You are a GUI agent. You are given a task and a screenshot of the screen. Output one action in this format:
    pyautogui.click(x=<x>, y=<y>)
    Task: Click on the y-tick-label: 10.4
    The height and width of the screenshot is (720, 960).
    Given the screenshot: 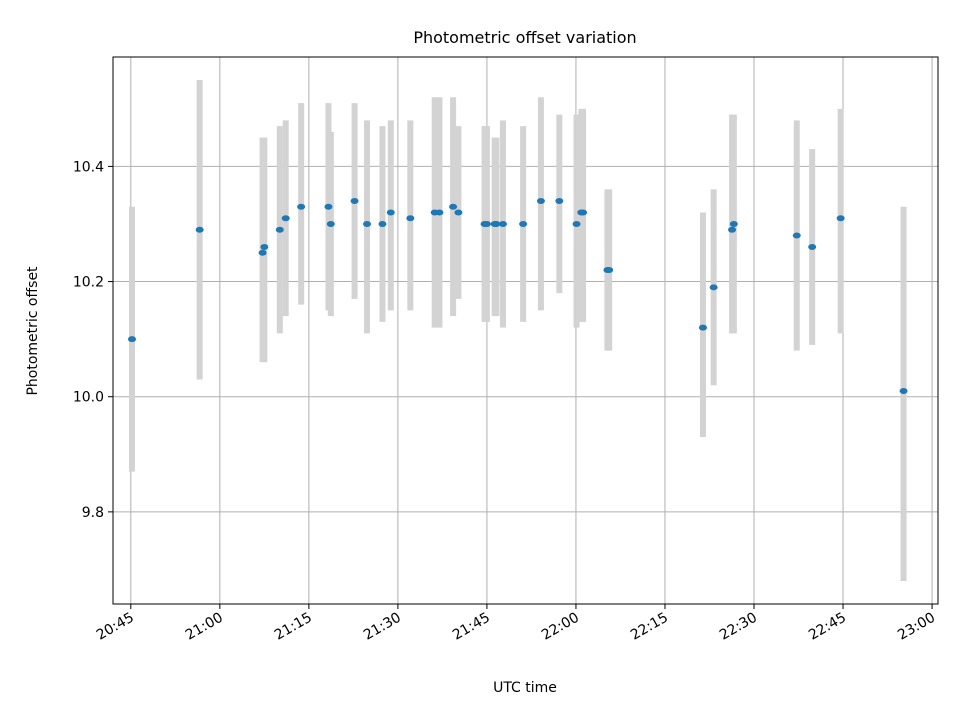 What is the action you would take?
    pyautogui.click(x=88, y=167)
    